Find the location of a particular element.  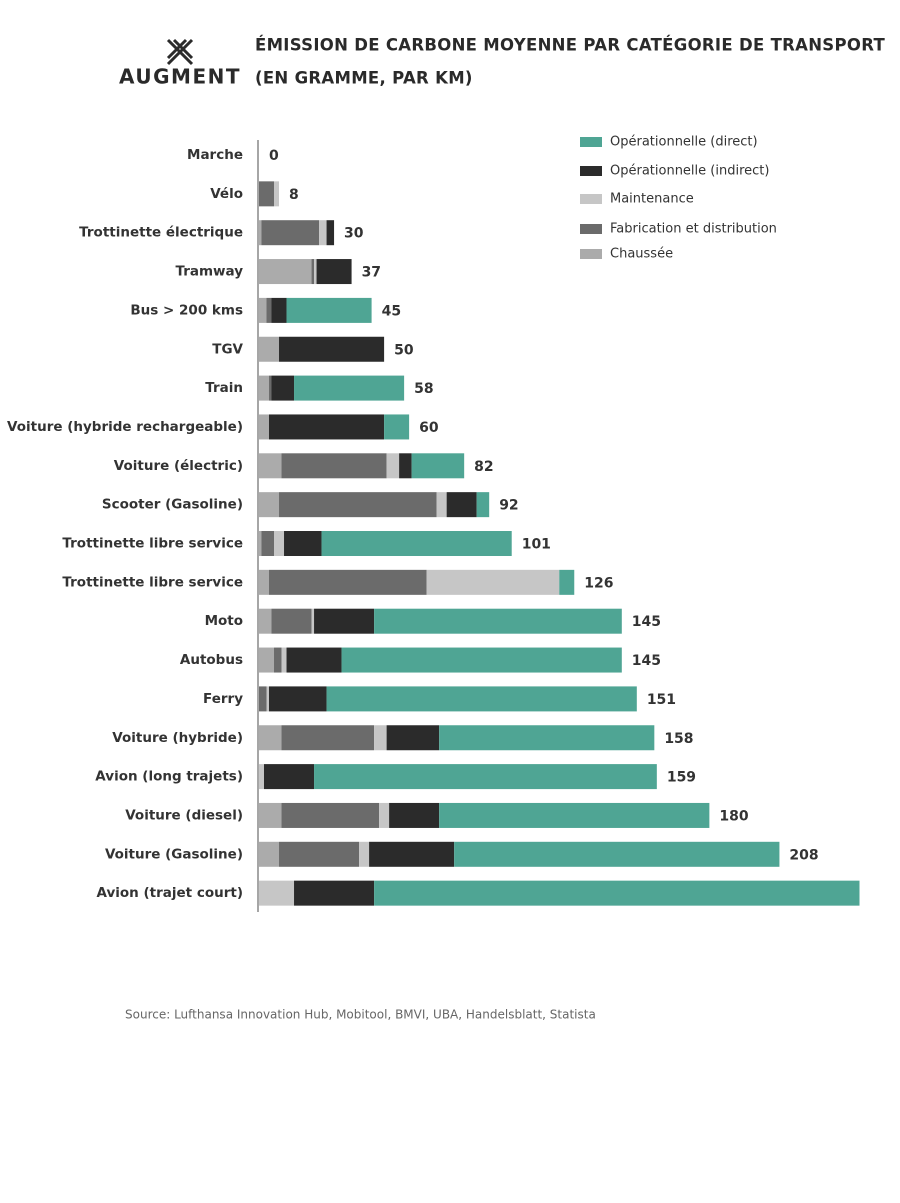

category-label: Moto is located at coordinates (224, 621).